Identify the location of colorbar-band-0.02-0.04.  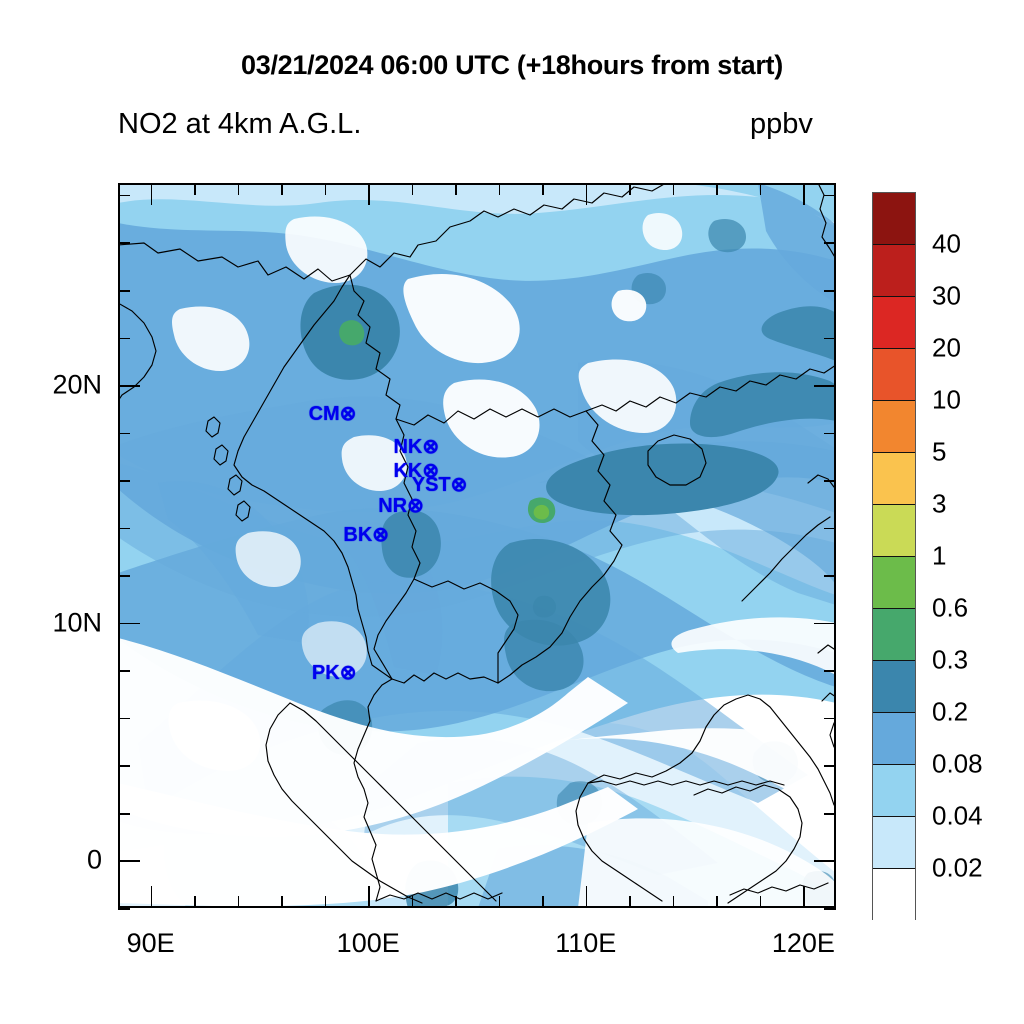
(894, 843).